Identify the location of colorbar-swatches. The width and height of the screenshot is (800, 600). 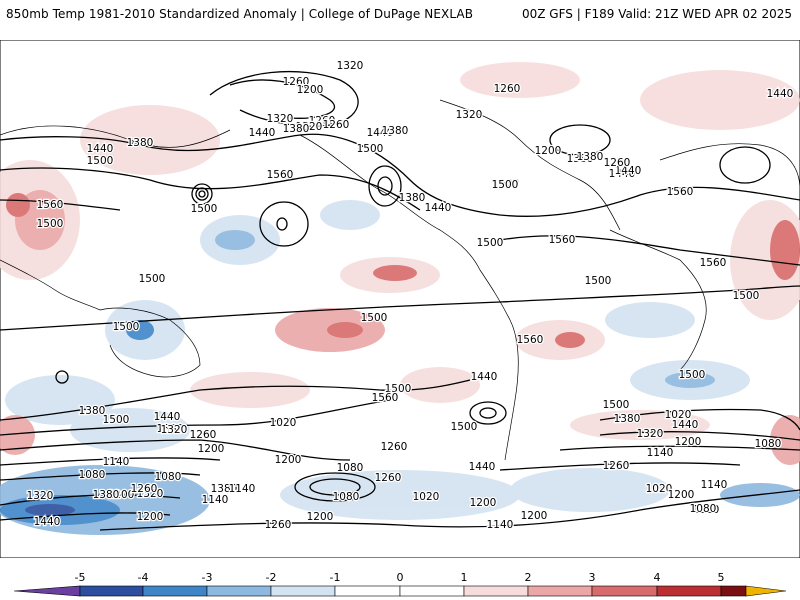
(400, 591).